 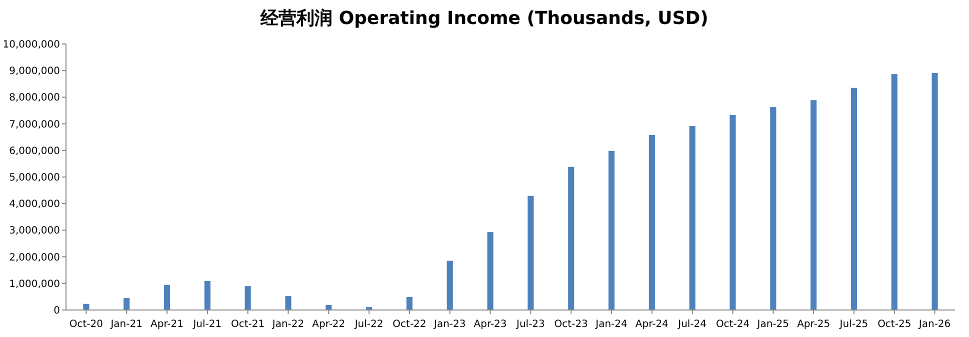 I want to click on x-tick-label: Apr-23, so click(x=490, y=324).